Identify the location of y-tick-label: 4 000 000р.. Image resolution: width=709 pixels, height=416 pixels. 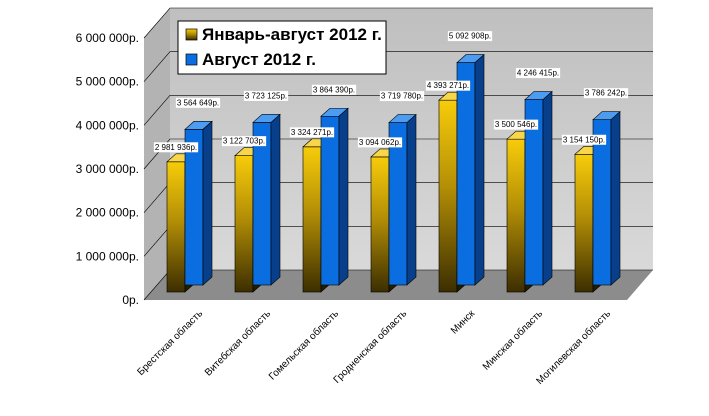
(107, 125).